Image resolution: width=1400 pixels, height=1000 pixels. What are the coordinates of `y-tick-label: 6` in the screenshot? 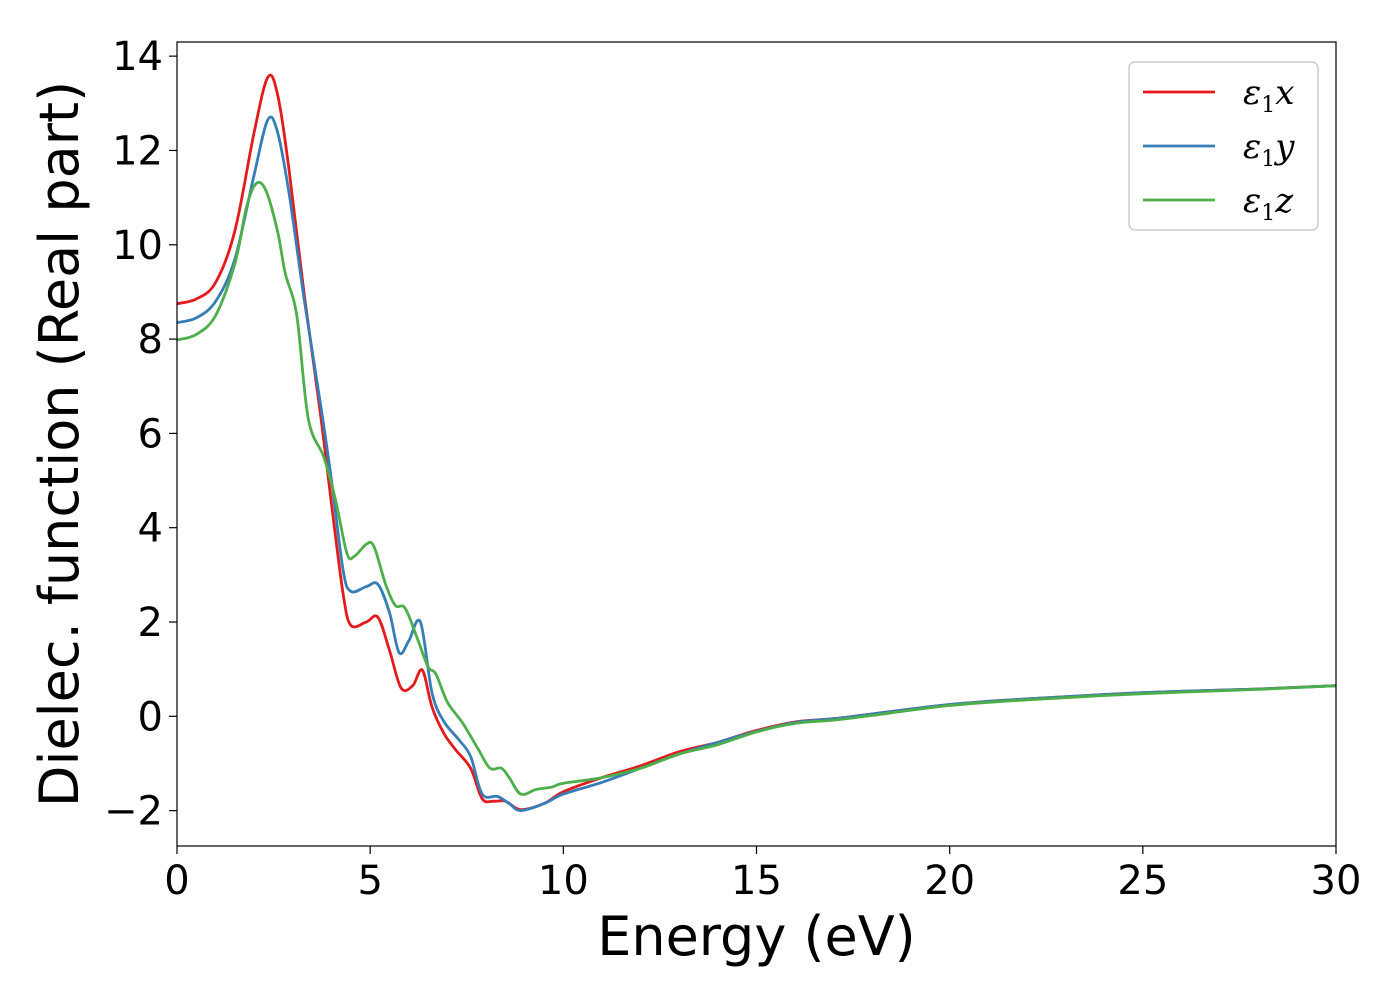 It's located at (150, 434).